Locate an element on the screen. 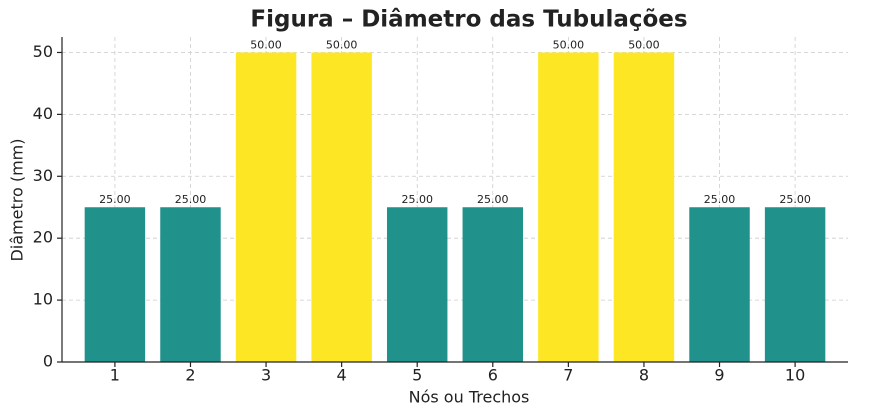  x-tick-label: 1 is located at coordinates (115, 375).